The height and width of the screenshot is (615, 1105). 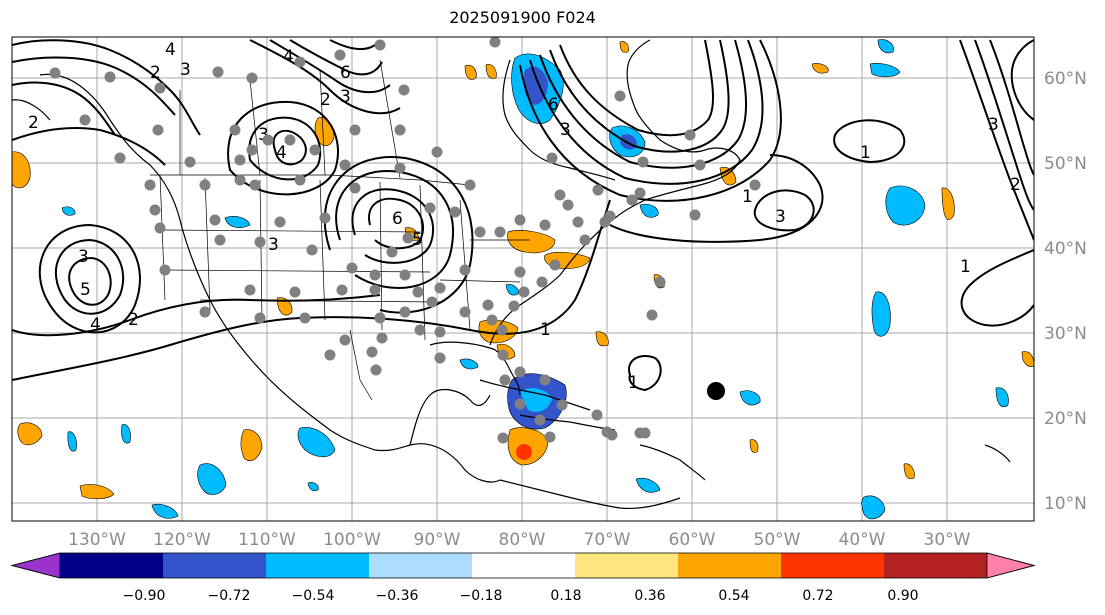 What do you see at coordinates (1065, 291) in the screenshot?
I see `latitude-labels: 60°N 50°N 40°N 30°N 20°N 10°N` at bounding box center [1065, 291].